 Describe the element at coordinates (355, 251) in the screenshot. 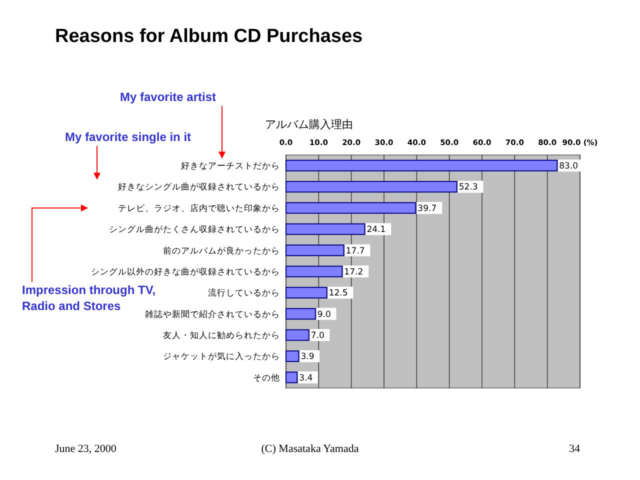

I see `data-label: 17.7` at that location.